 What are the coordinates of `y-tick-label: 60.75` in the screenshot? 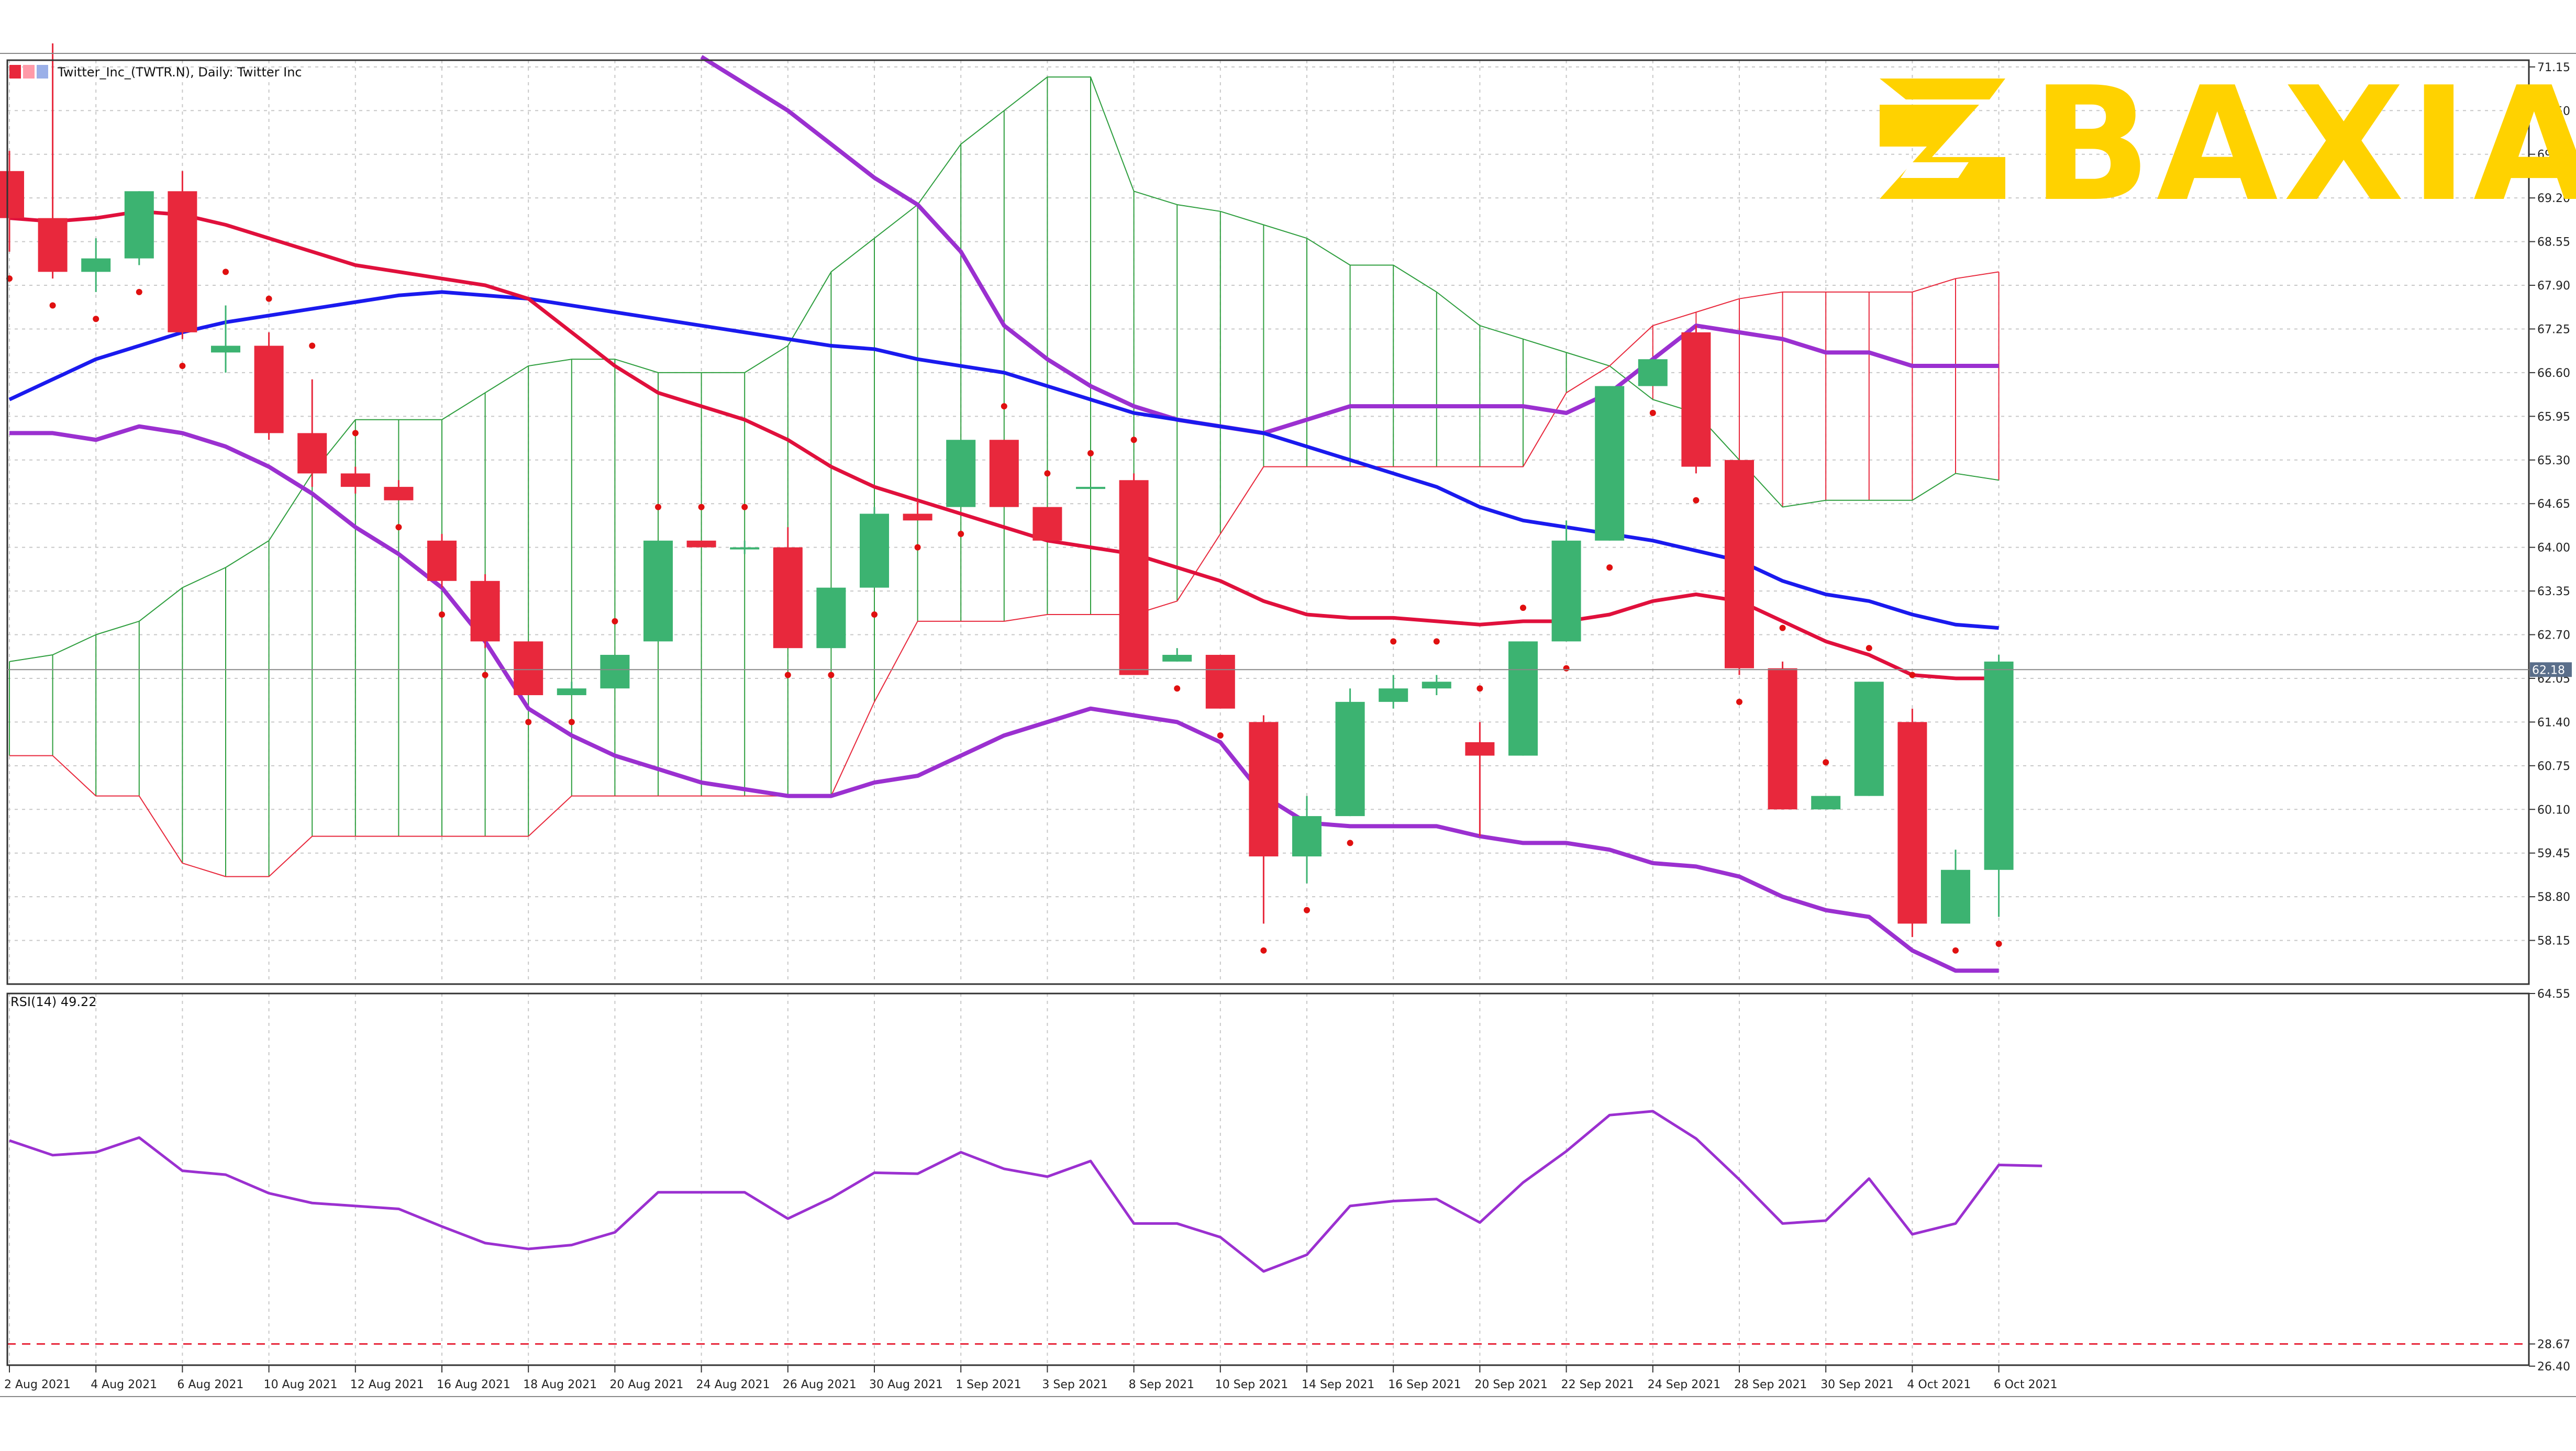 It's located at (2553, 767).